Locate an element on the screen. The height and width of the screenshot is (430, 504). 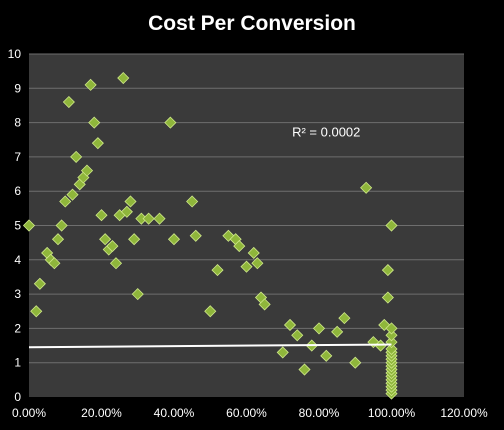
x-tick-label: 40.00% is located at coordinates (174, 413).